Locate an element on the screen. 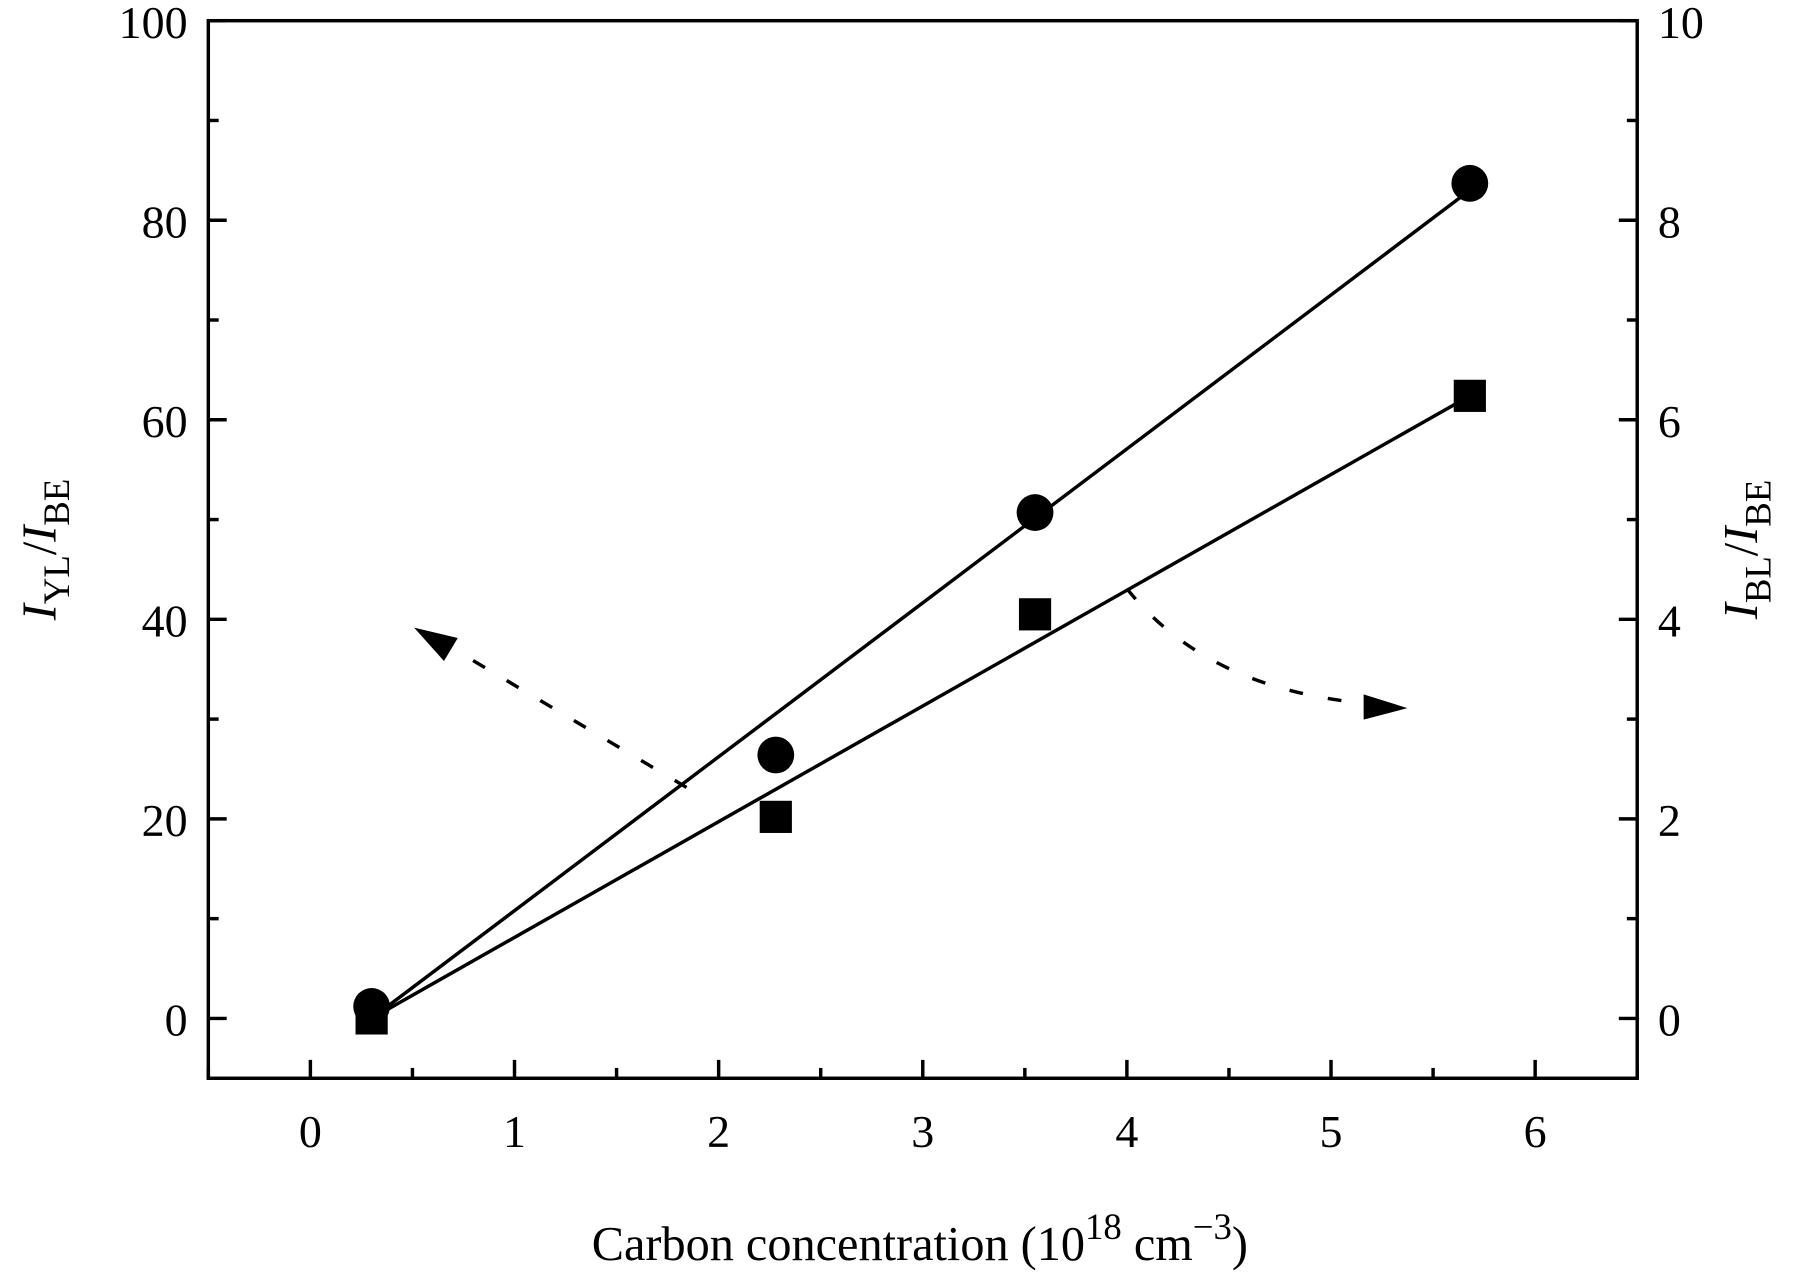 Image resolution: width=1803 pixels, height=1276 pixels. y-left-tick-label: 0 is located at coordinates (176, 1020).